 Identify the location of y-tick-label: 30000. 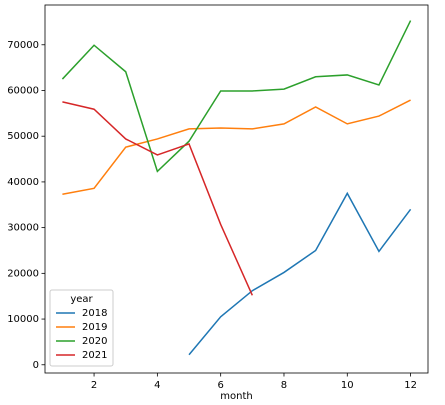
(23, 228).